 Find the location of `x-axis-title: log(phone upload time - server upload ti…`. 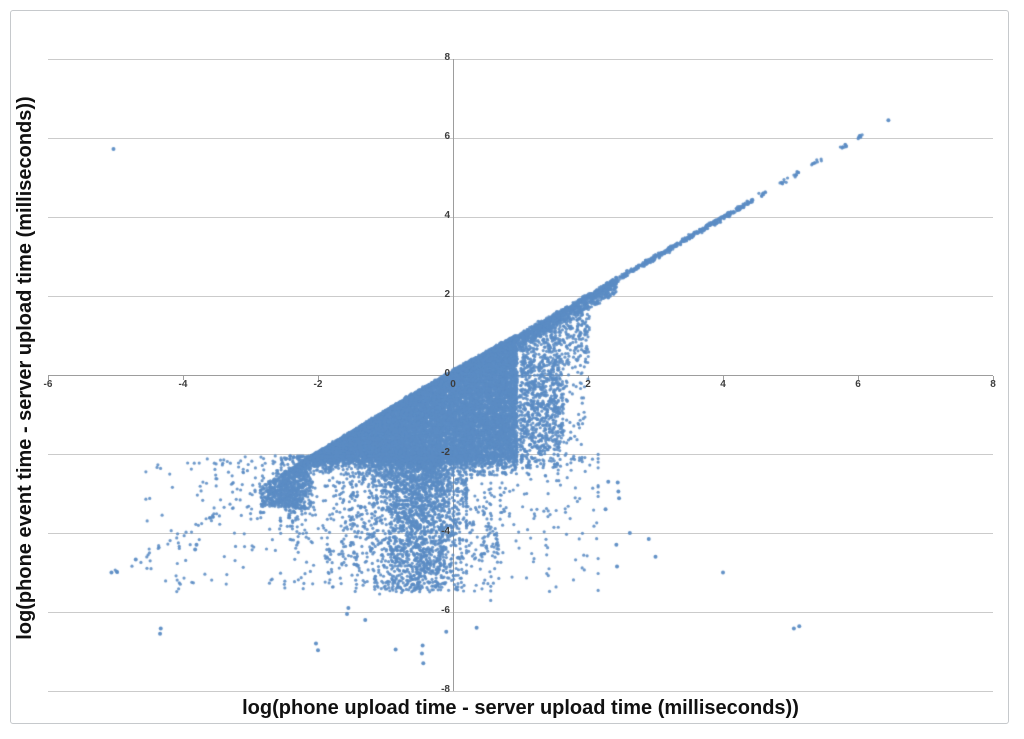

x-axis-title: log(phone upload time - server upload ti… is located at coordinates (520, 708).